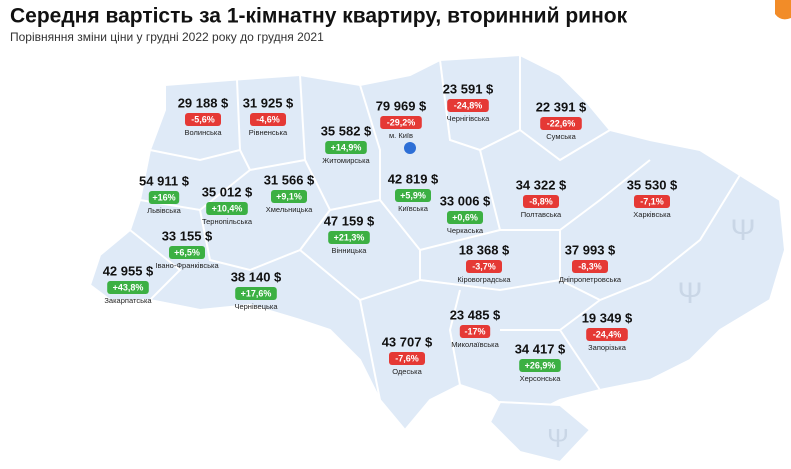 This screenshot has height=469, width=791. What do you see at coordinates (204, 132) in the screenshot?
I see `region-name: Волинська` at bounding box center [204, 132].